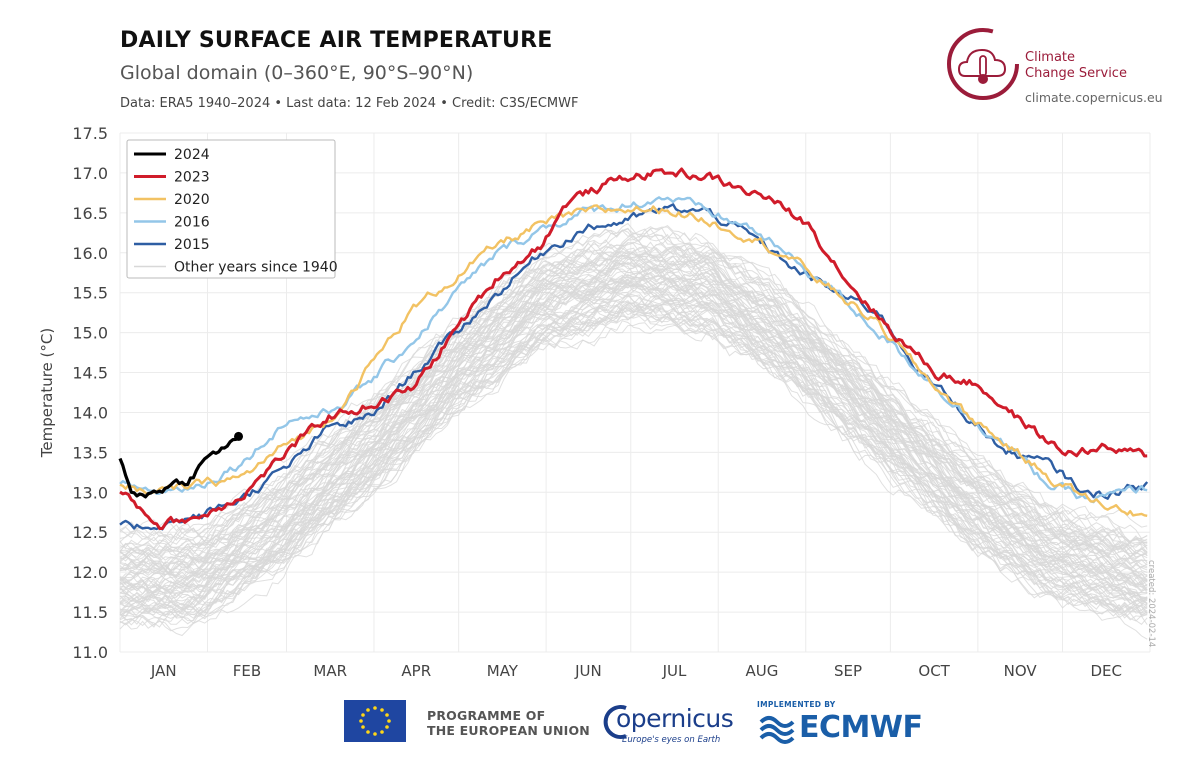 Image resolution: width=1200 pixels, height=776 pixels. Describe the element at coordinates (90, 253) in the screenshot. I see `y-tick-label: 16.0` at that location.